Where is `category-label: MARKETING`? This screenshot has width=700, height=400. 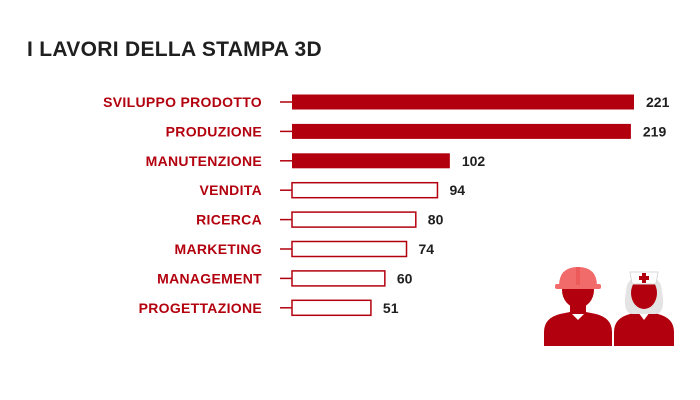 category-label: MARKETING is located at coordinates (218, 249).